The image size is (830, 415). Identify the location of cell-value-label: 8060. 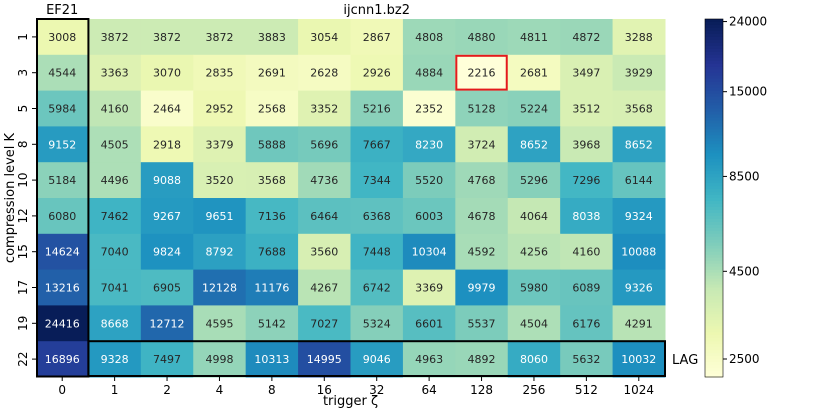
(534, 359).